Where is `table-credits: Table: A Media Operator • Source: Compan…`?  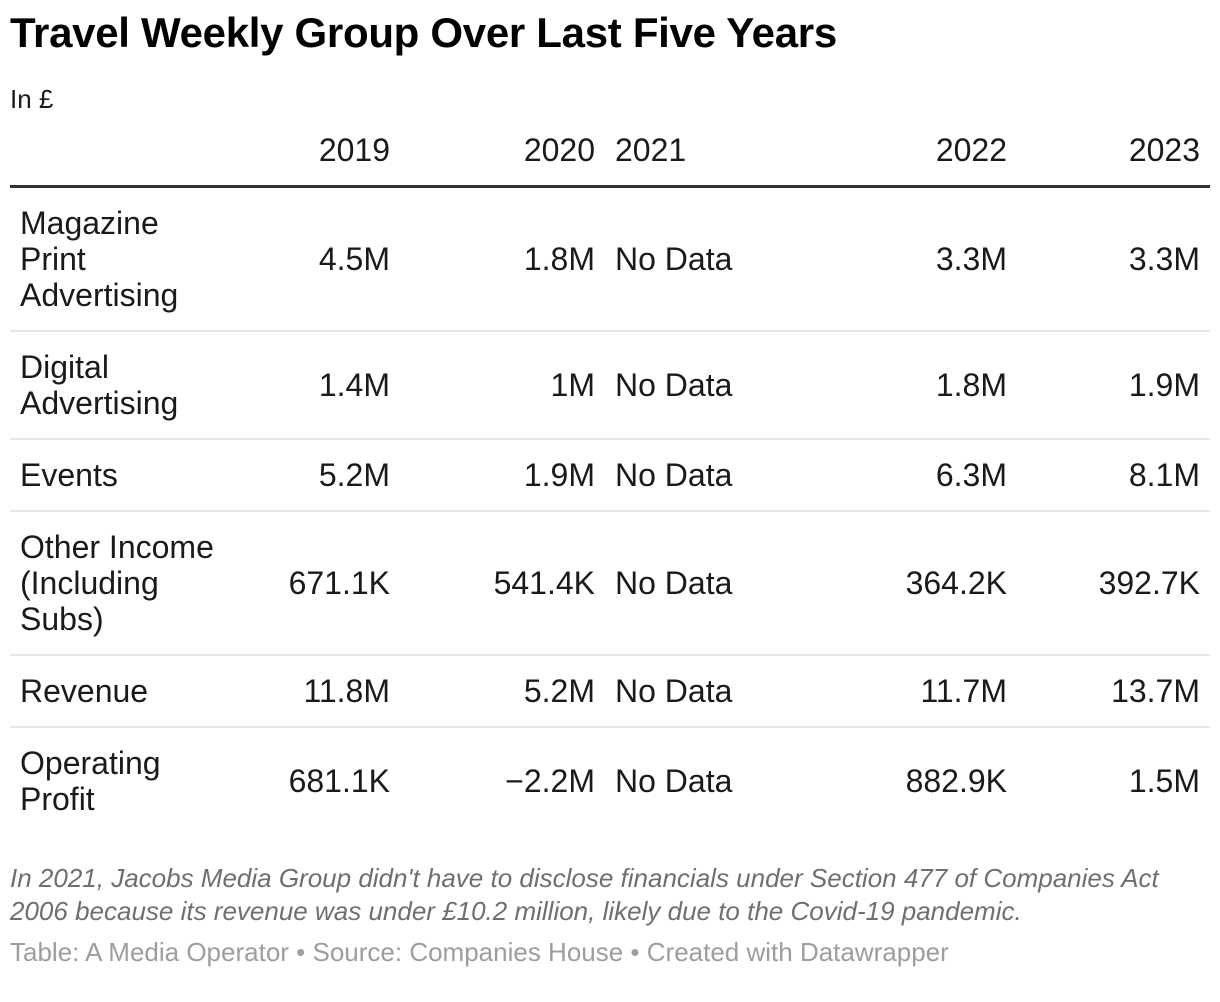
table-credits: Table: A Media Operator • Source: Compan… is located at coordinates (479, 952).